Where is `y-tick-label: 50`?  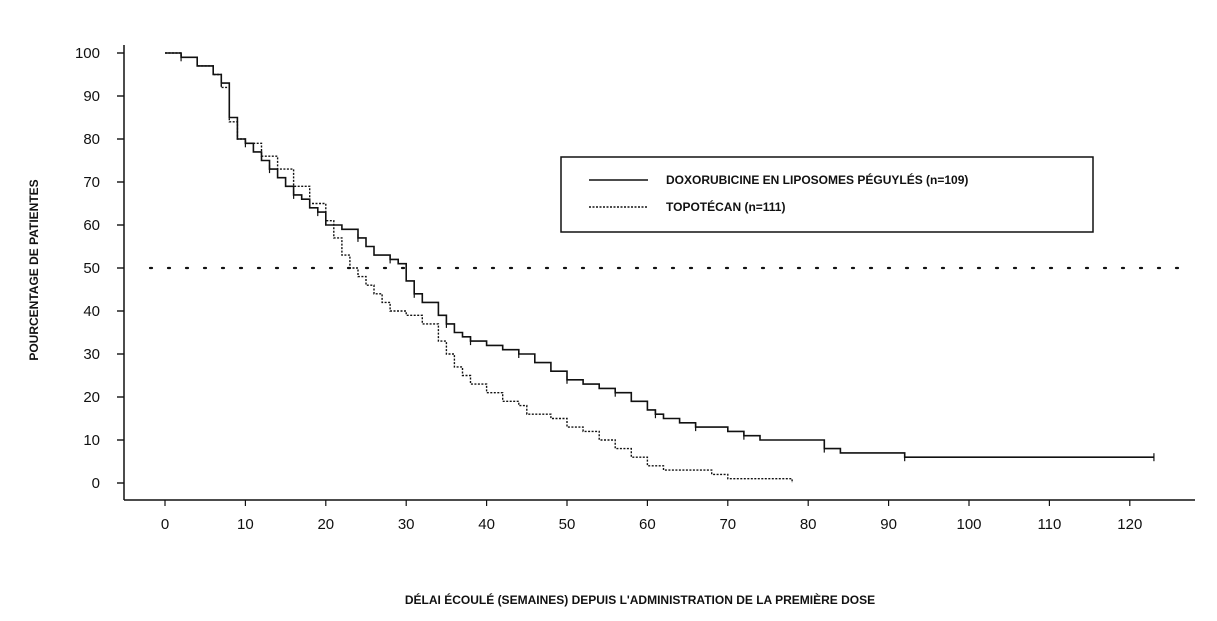
y-tick-label: 50 is located at coordinates (91, 268).